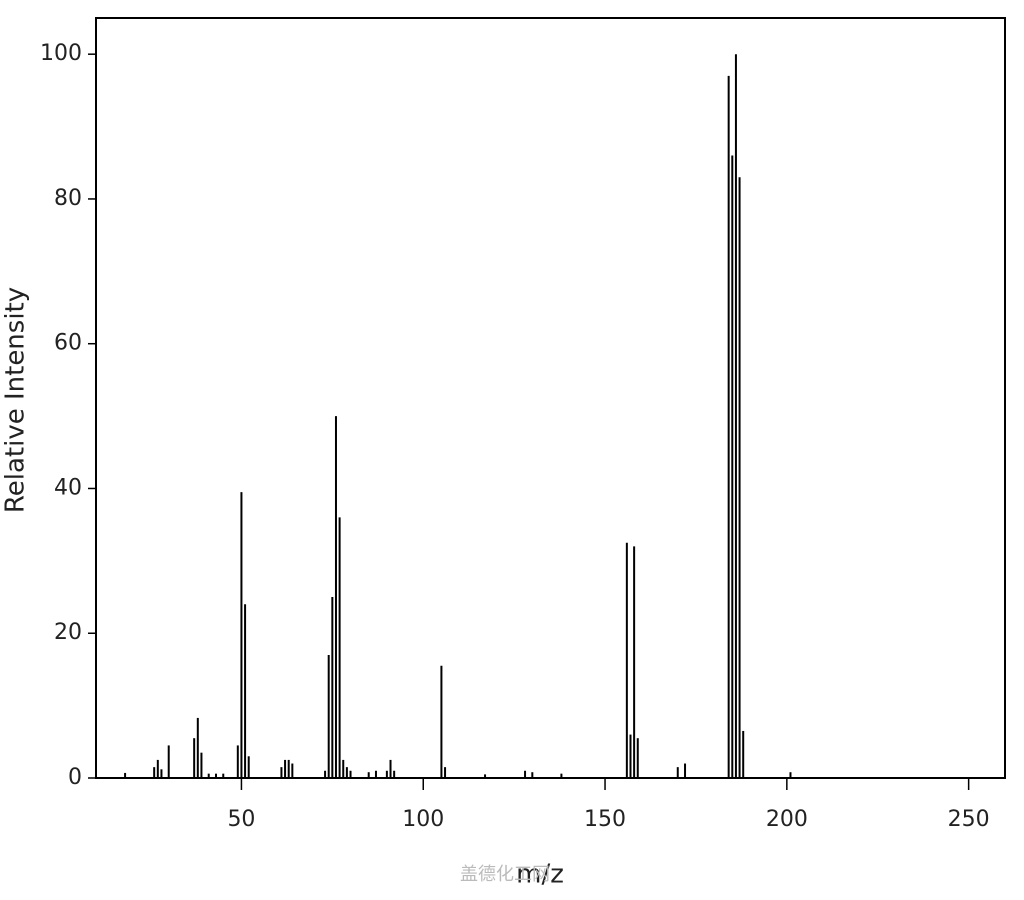  What do you see at coordinates (68, 198) in the screenshot?
I see `y-tick-label: 80` at bounding box center [68, 198].